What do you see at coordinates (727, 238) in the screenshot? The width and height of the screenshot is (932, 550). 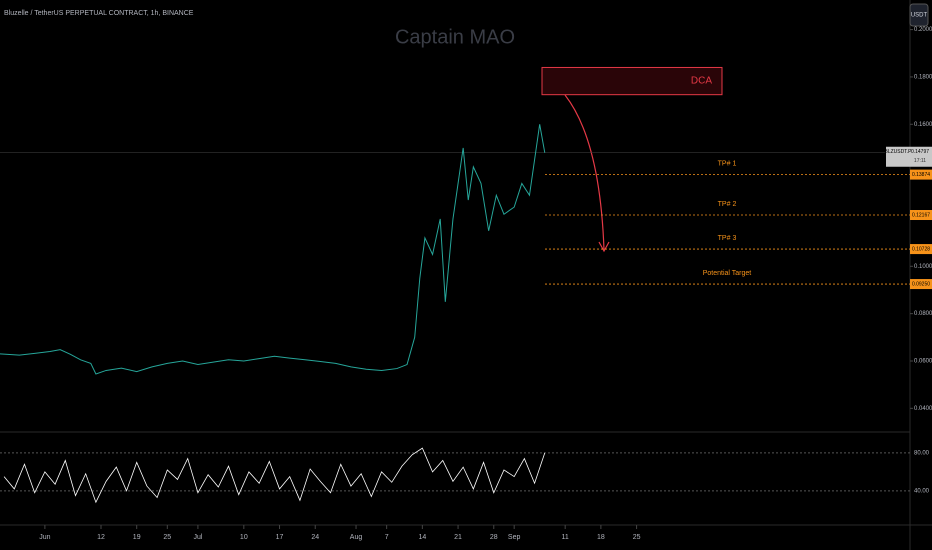 I see `level-name: TP# 3` at bounding box center [727, 238].